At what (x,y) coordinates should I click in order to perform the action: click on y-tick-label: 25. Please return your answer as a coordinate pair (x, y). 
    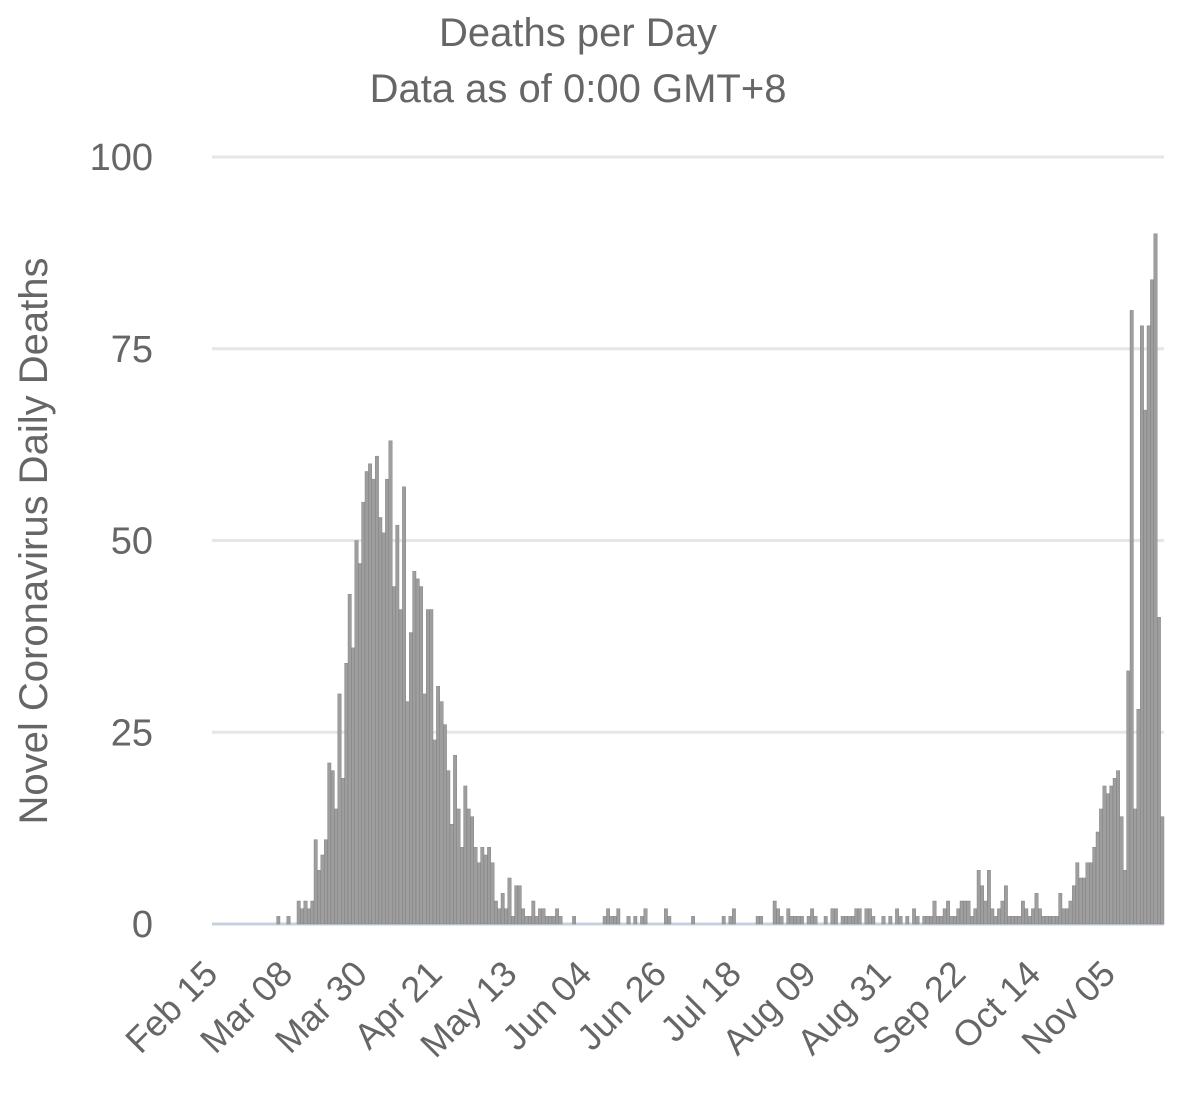
    Looking at the image, I should click on (132, 733).